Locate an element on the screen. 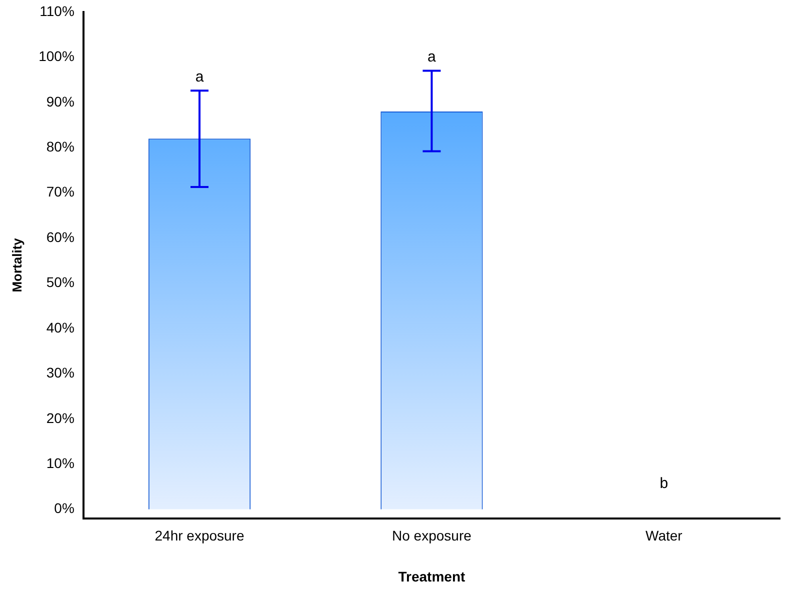 The width and height of the screenshot is (790, 596). x-axis-title: Treatment is located at coordinates (432, 576).